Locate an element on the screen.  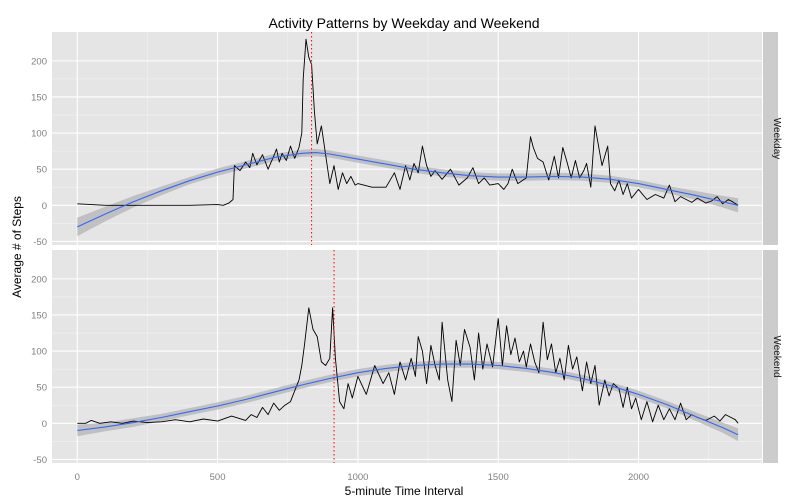
x-tick-label: 0 is located at coordinates (77, 477).